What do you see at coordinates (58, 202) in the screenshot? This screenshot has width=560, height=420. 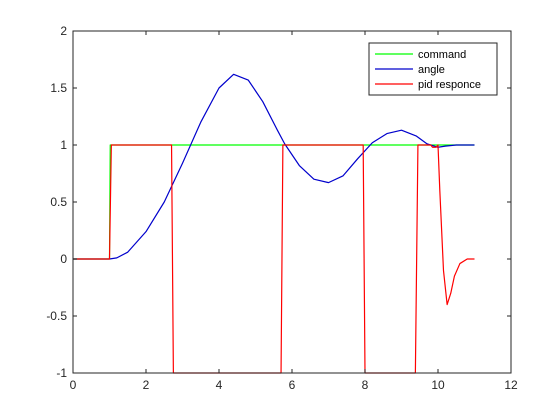 I see `y-tick-label: 0.5` at bounding box center [58, 202].